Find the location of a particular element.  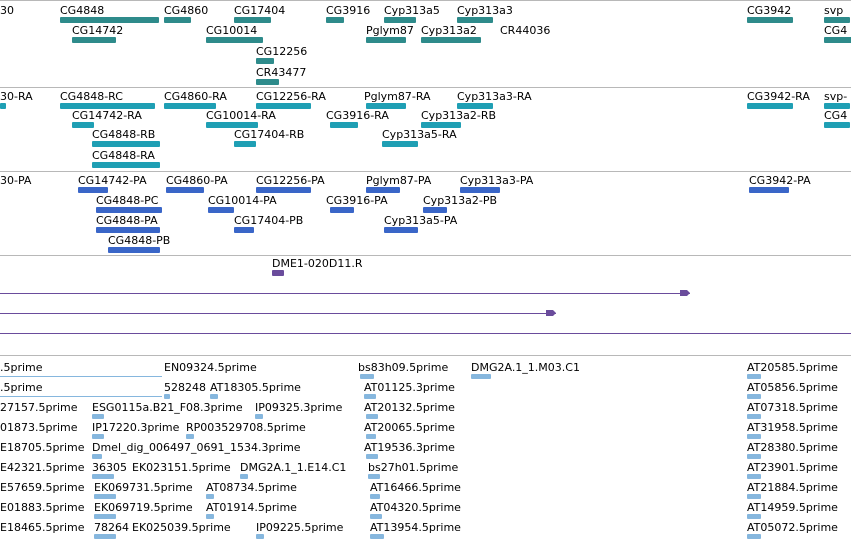

feature-label-at16466-5prime: AT16466.5prime is located at coordinates (415, 487).